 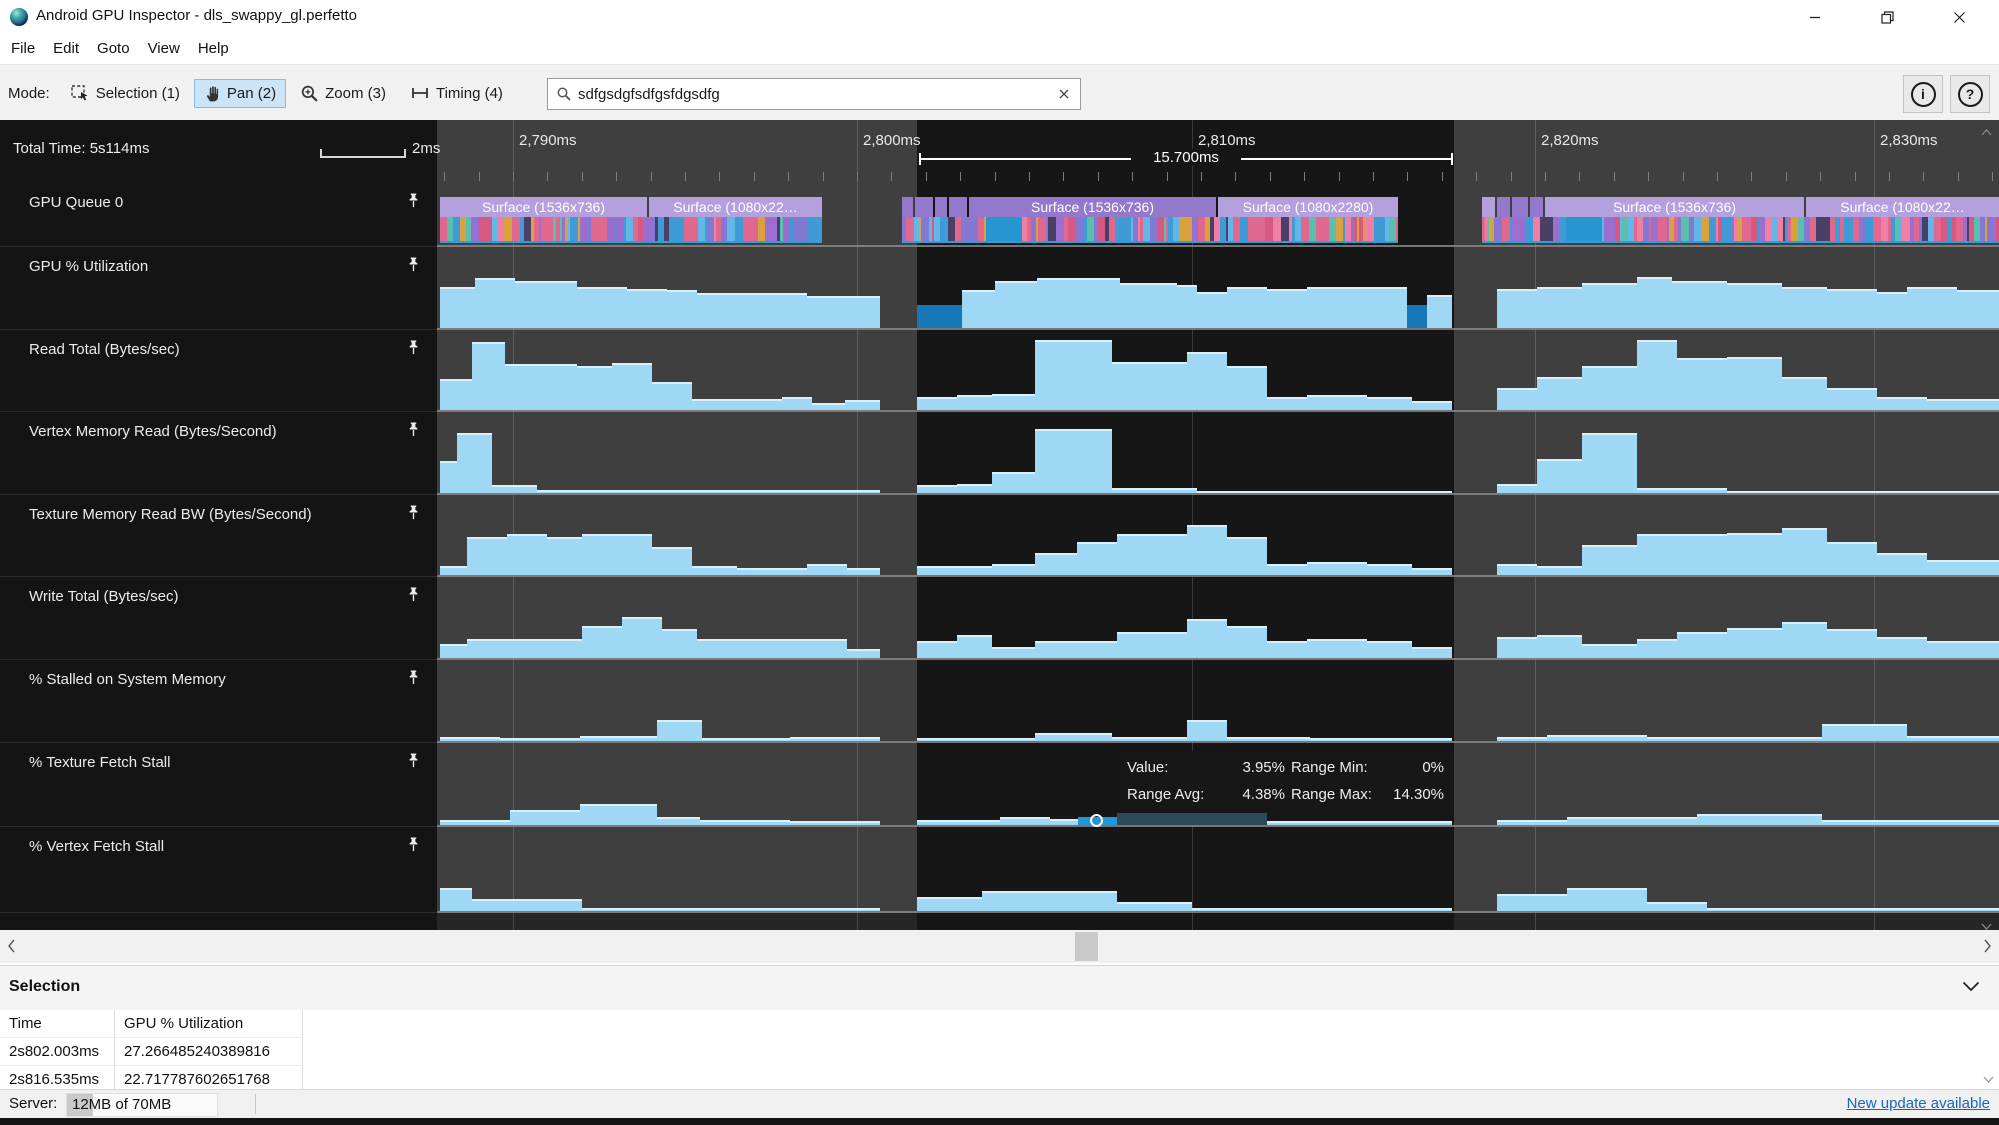 What do you see at coordinates (1988, 1079) in the screenshot?
I see `table-scroll-down-icon` at bounding box center [1988, 1079].